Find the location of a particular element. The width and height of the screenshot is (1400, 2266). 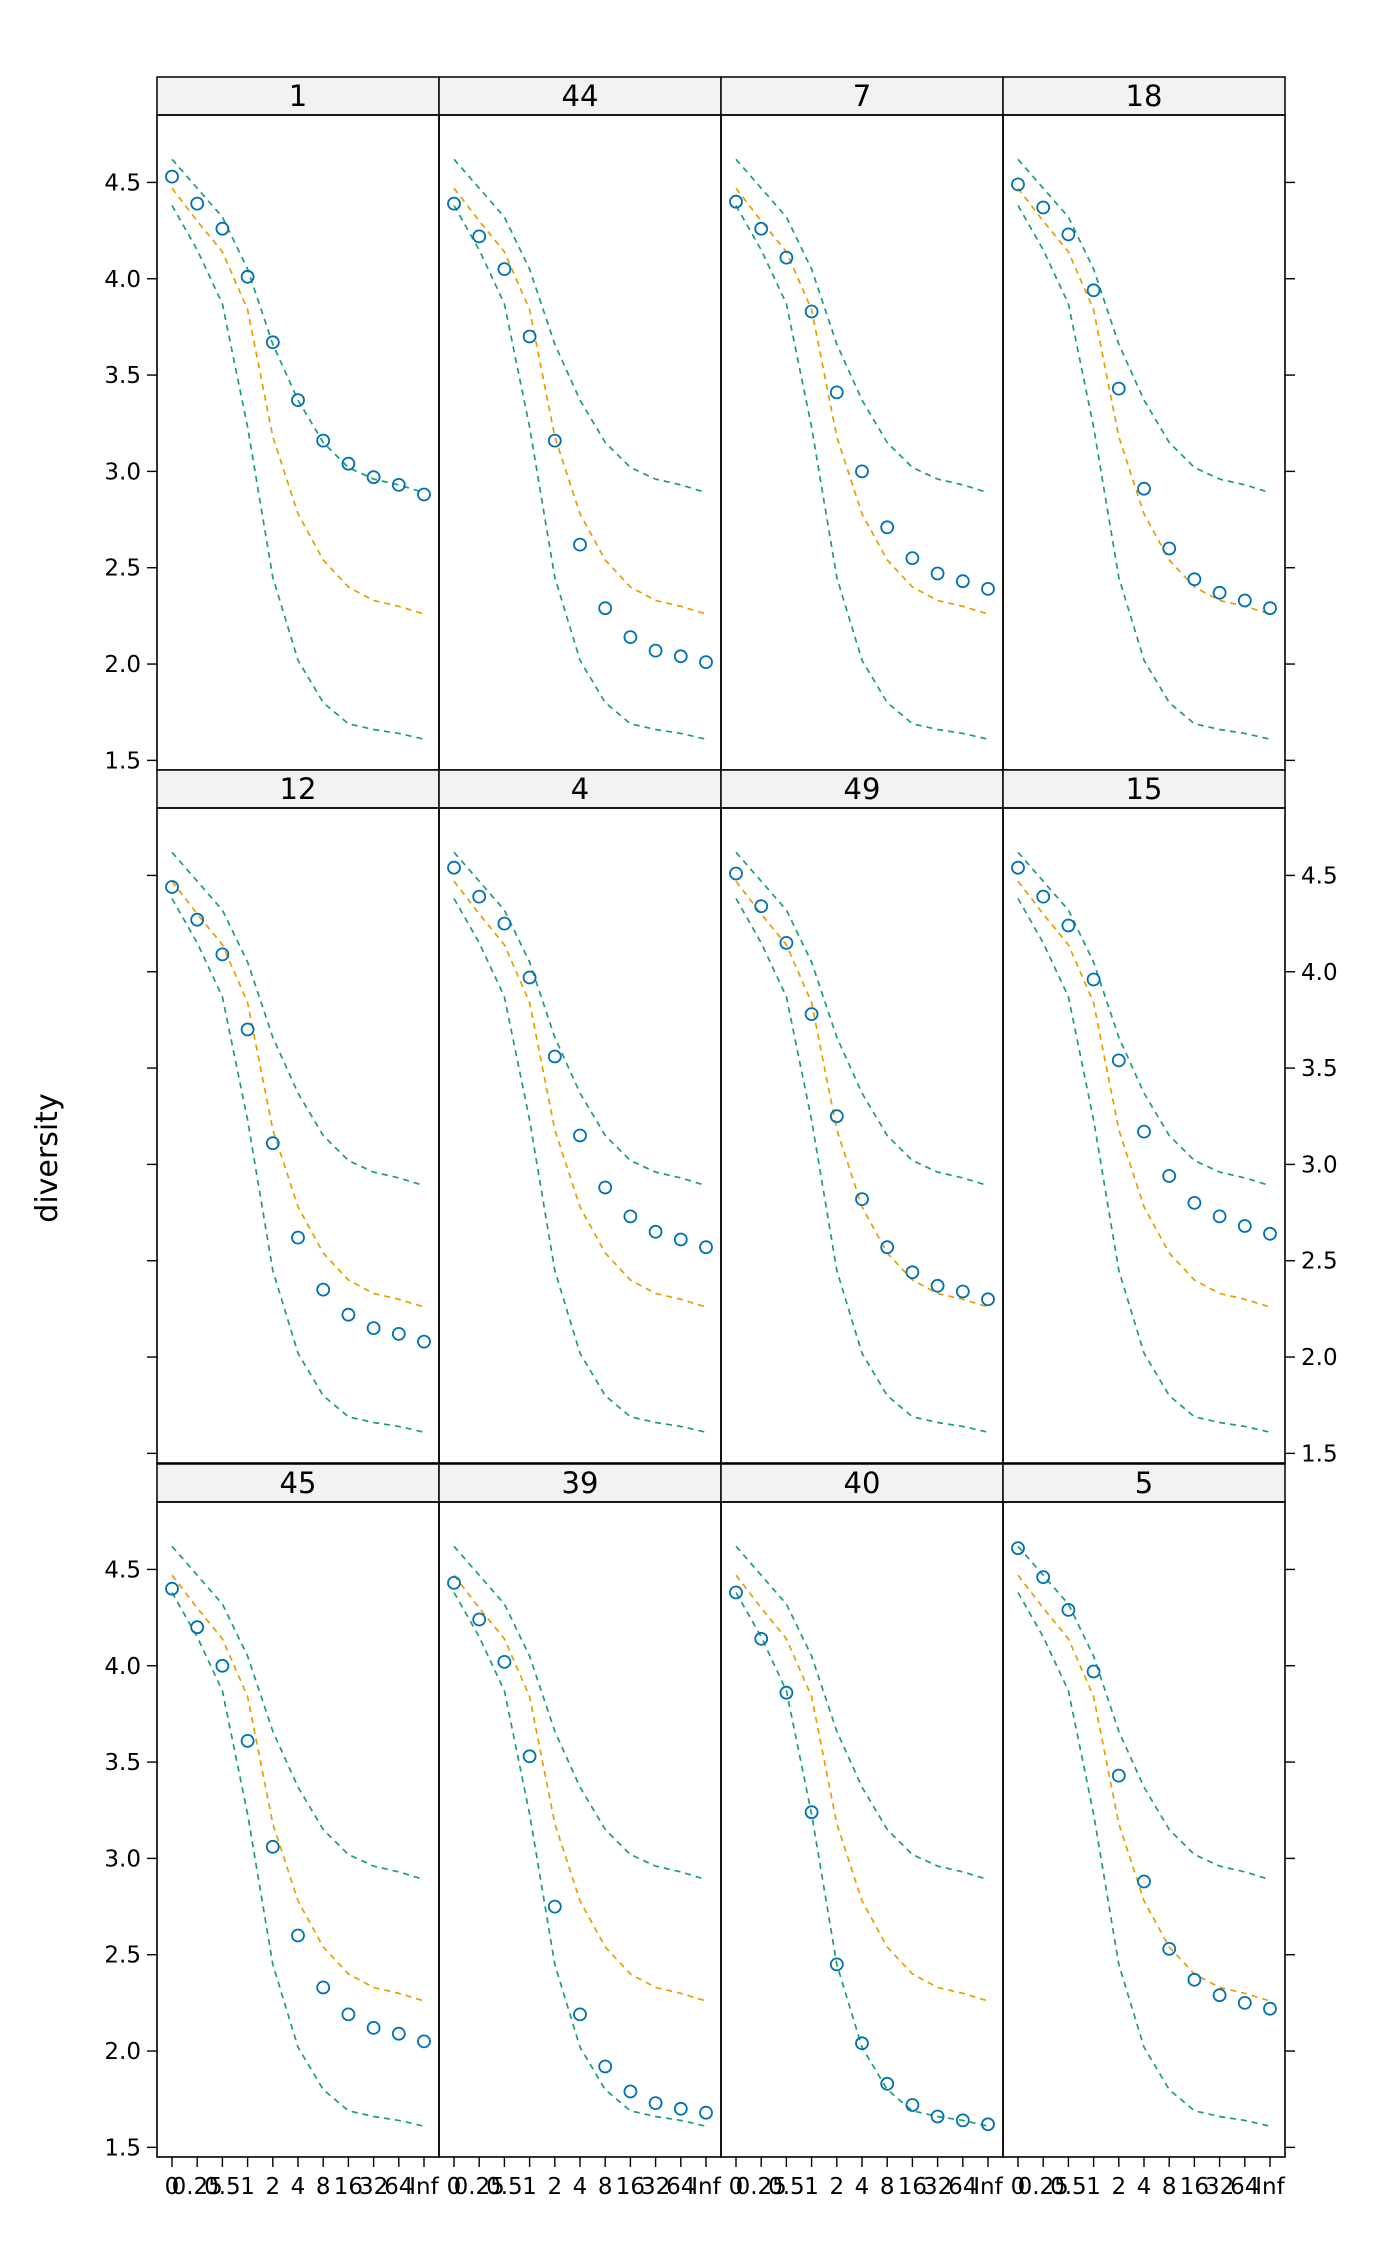

y-tick-label: 2.5 is located at coordinates (1319, 1262).